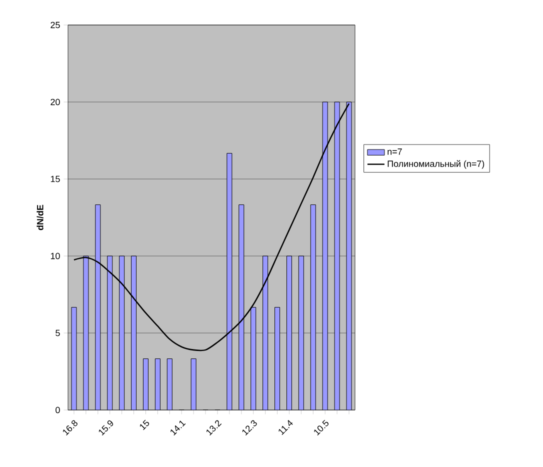 The image size is (543, 467). What do you see at coordinates (436, 164) in the screenshot?
I see `legend-label: Полиномиальный (n=7)` at bounding box center [436, 164].